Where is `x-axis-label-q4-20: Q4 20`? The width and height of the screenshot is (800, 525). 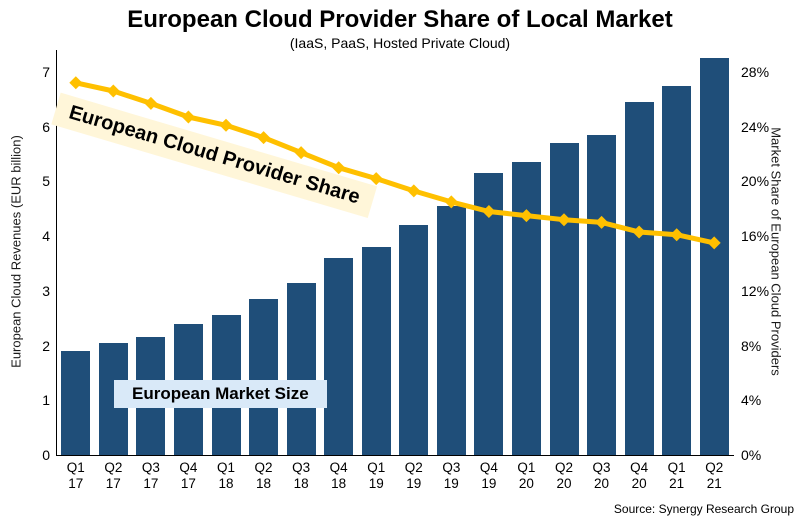 x-axis-label-q4-20: Q4 20 is located at coordinates (639, 475).